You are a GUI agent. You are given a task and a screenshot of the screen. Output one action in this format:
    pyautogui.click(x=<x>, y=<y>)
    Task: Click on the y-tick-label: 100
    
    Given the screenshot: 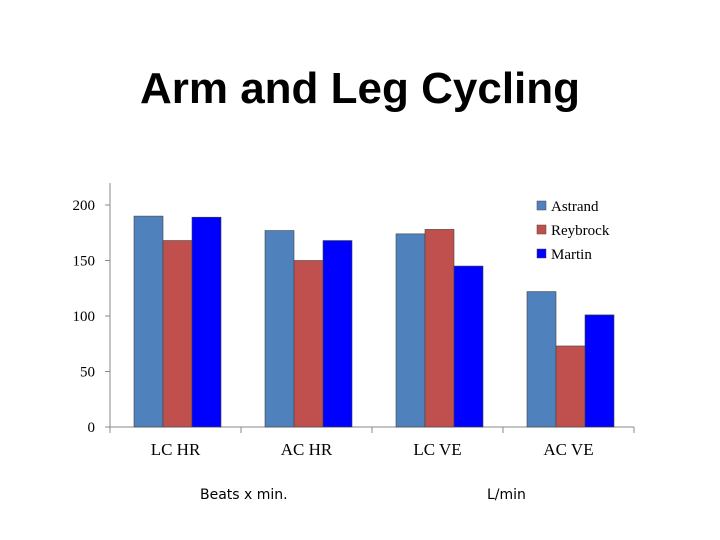 What is the action you would take?
    pyautogui.click(x=84, y=317)
    